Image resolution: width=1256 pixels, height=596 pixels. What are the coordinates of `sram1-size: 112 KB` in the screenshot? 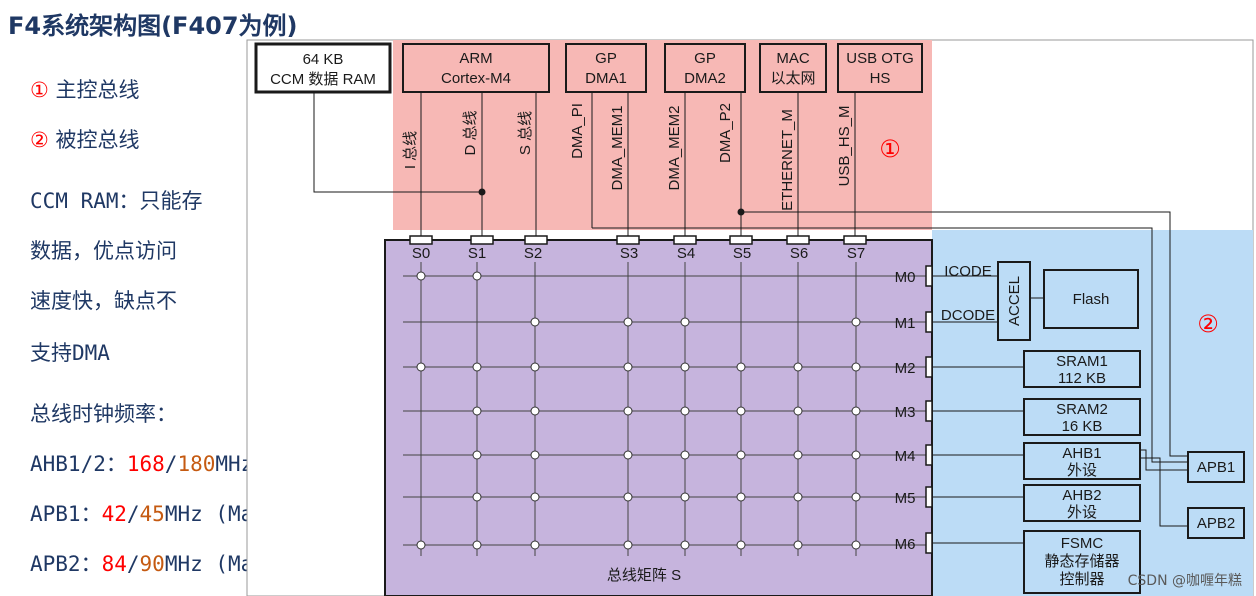 It's located at (1082, 378).